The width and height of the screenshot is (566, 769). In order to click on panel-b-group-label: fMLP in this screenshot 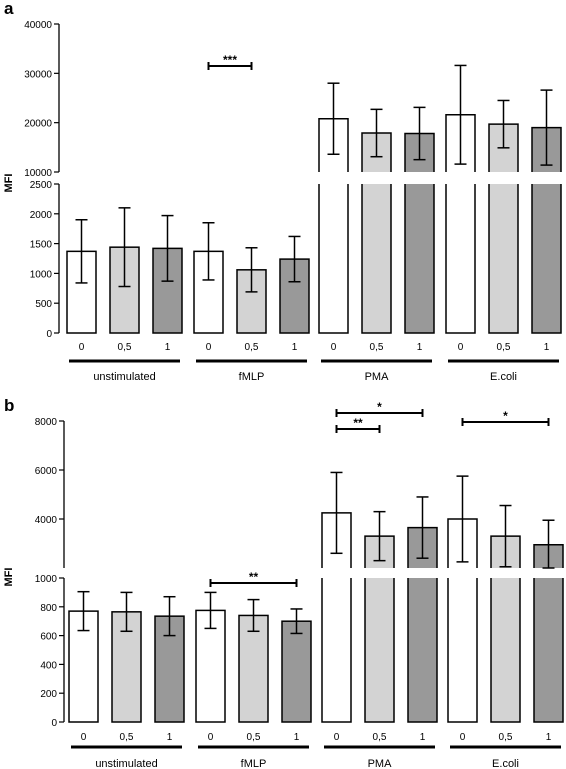, I will do `click(254, 763)`.